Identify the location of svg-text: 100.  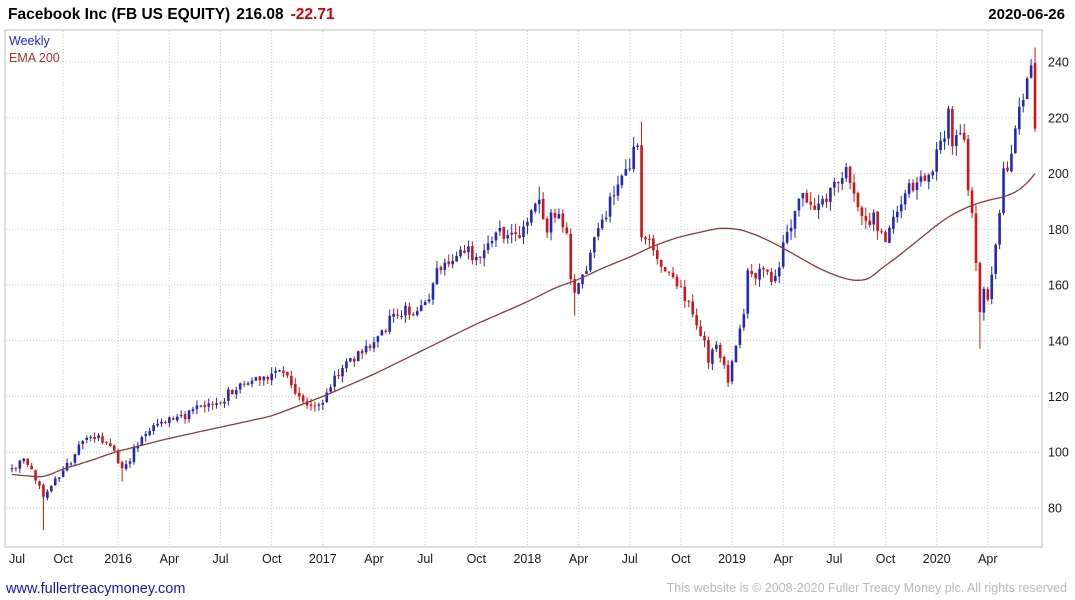
(1058, 453).